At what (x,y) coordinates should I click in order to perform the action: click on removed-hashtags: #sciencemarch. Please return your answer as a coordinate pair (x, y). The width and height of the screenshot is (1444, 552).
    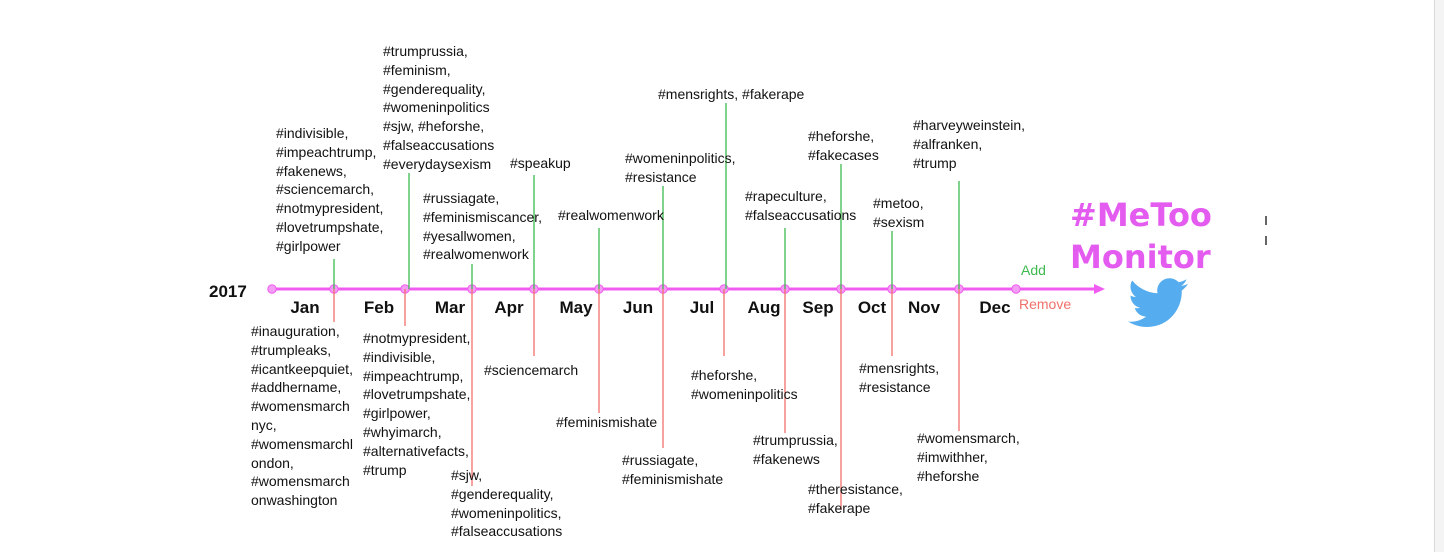
    Looking at the image, I should click on (531, 370).